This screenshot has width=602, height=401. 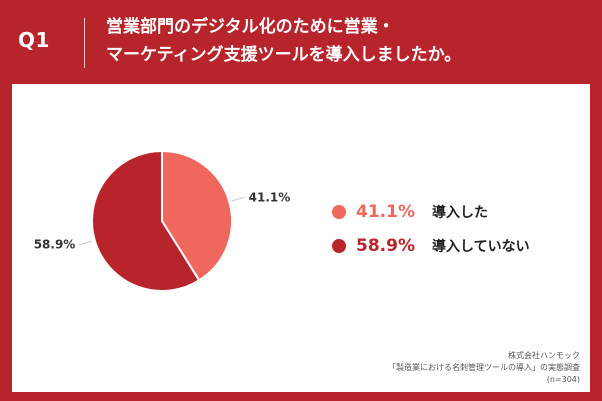 I want to click on legend-marker-adopted, so click(x=339, y=212).